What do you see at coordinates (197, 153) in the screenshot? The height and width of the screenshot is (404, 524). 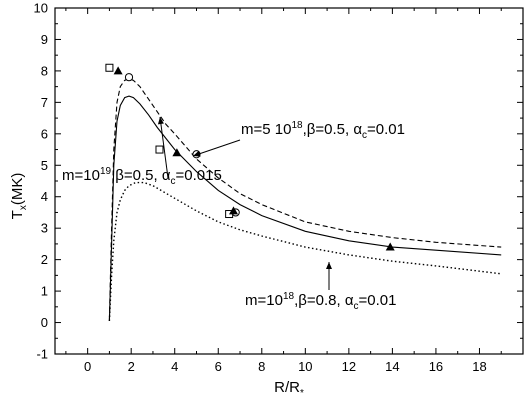 I see `arrow-model-1-head` at bounding box center [197, 153].